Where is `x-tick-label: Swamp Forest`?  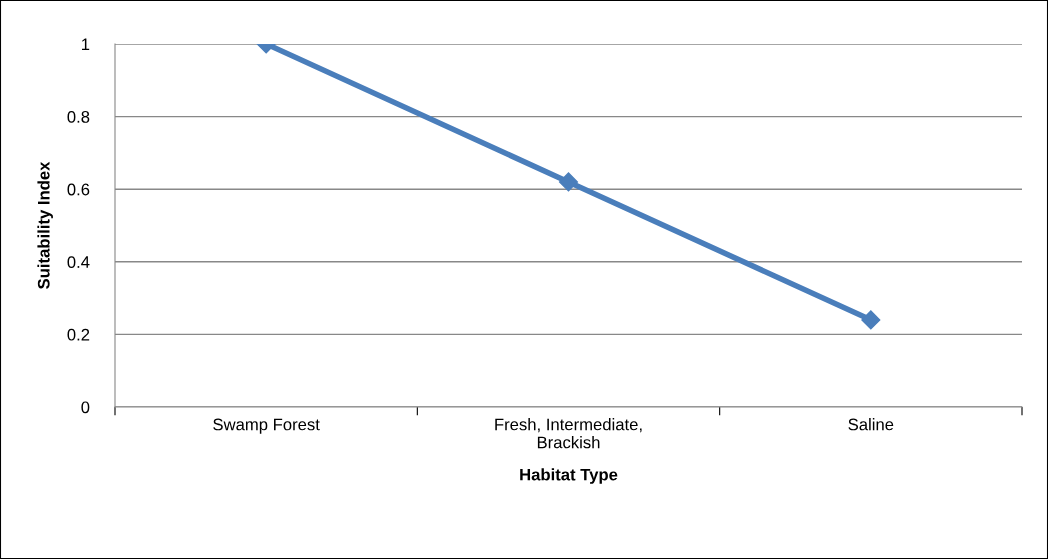
x-tick-label: Swamp Forest is located at coordinates (266, 426).